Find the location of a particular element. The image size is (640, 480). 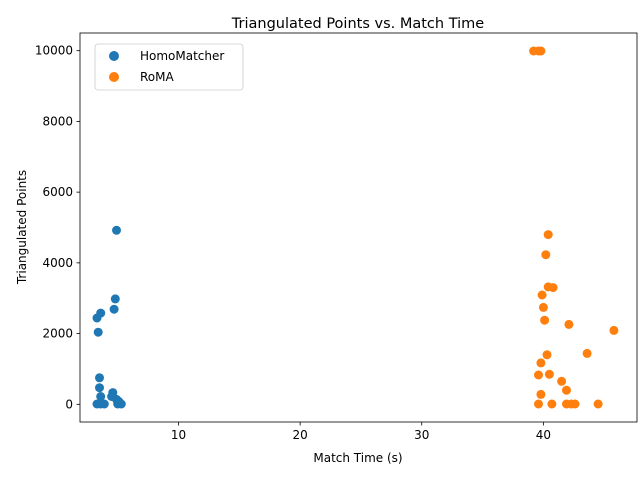

y-tick-label: 6000 is located at coordinates (57, 192).